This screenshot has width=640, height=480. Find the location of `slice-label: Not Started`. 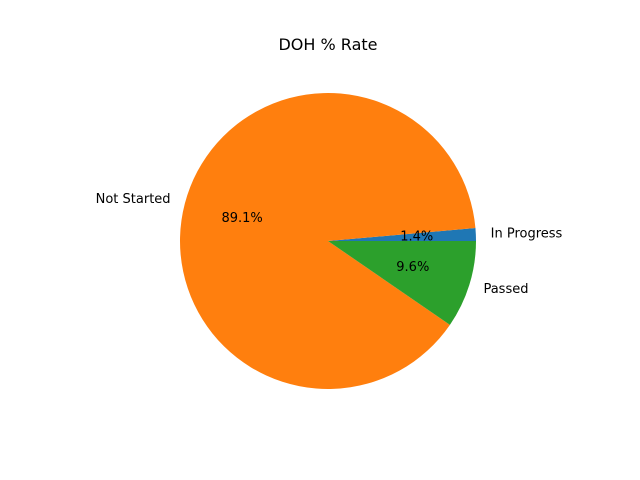

slice-label: Not Started is located at coordinates (133, 199).